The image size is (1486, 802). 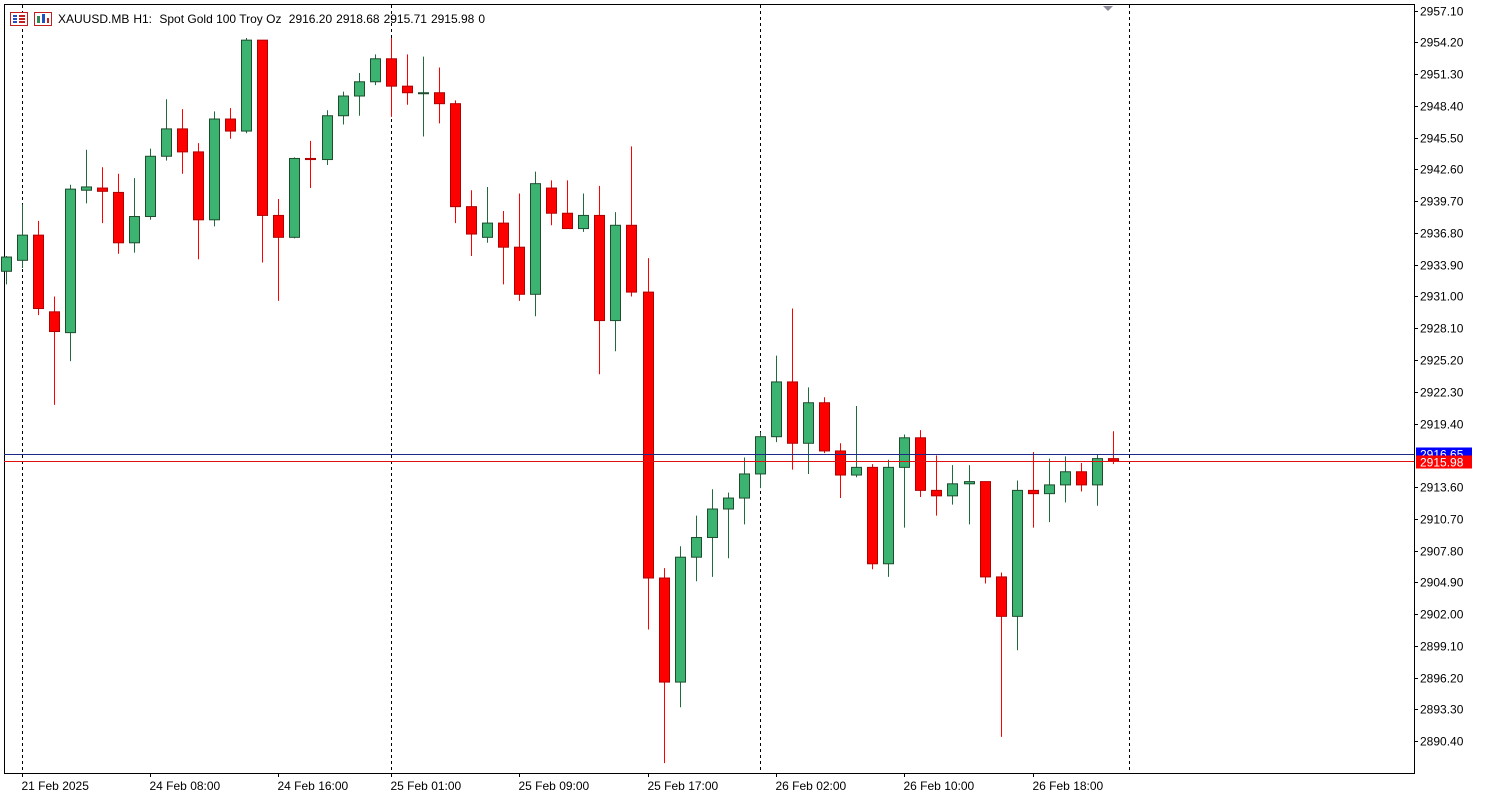 I want to click on y-tick-label-15: 2910.70, so click(x=1442, y=520).